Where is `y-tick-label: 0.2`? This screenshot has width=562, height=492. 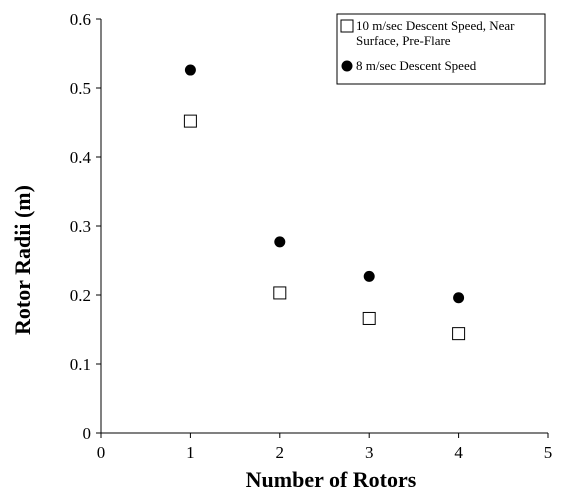 y-tick-label: 0.2 is located at coordinates (80, 295).